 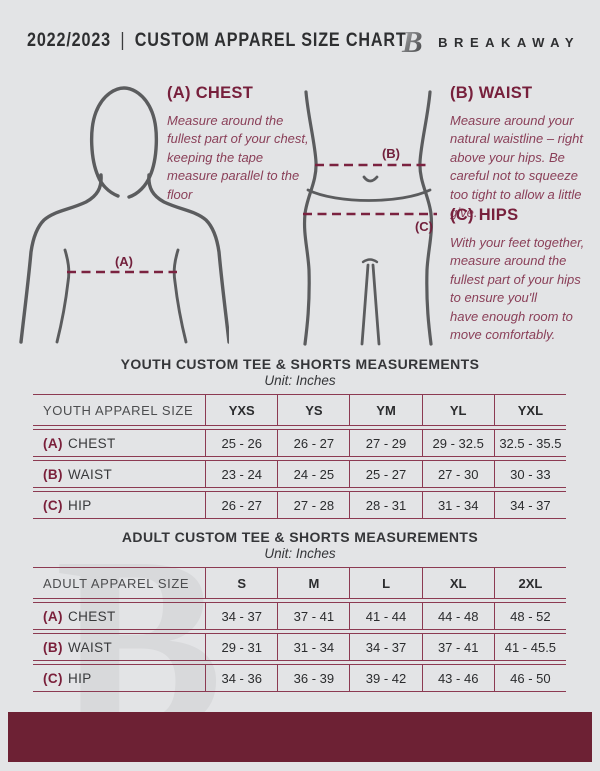 What do you see at coordinates (457, 474) in the screenshot?
I see `cell-value: 27 - 30` at bounding box center [457, 474].